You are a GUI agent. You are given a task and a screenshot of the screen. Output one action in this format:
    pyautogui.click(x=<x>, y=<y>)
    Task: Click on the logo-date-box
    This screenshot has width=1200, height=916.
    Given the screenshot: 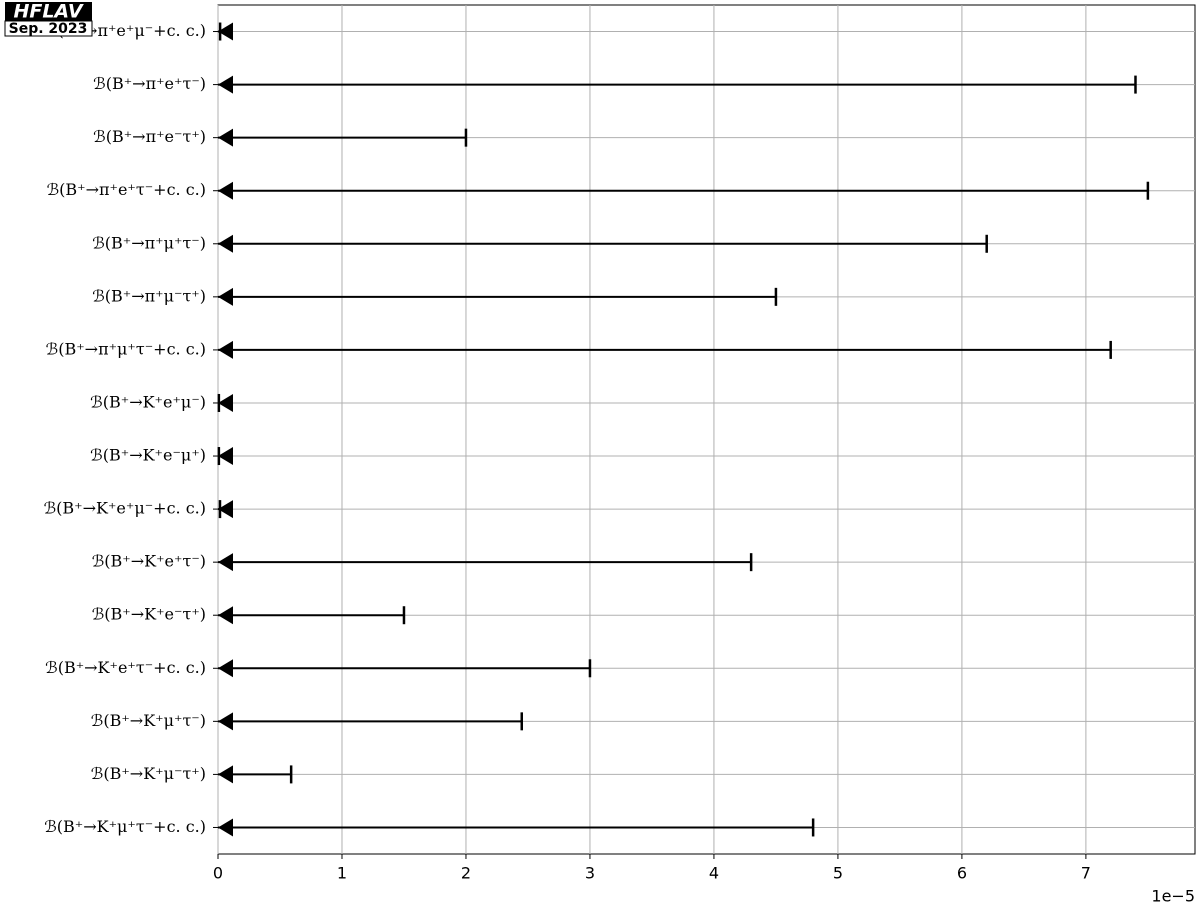 What is the action you would take?
    pyautogui.click(x=48, y=28)
    